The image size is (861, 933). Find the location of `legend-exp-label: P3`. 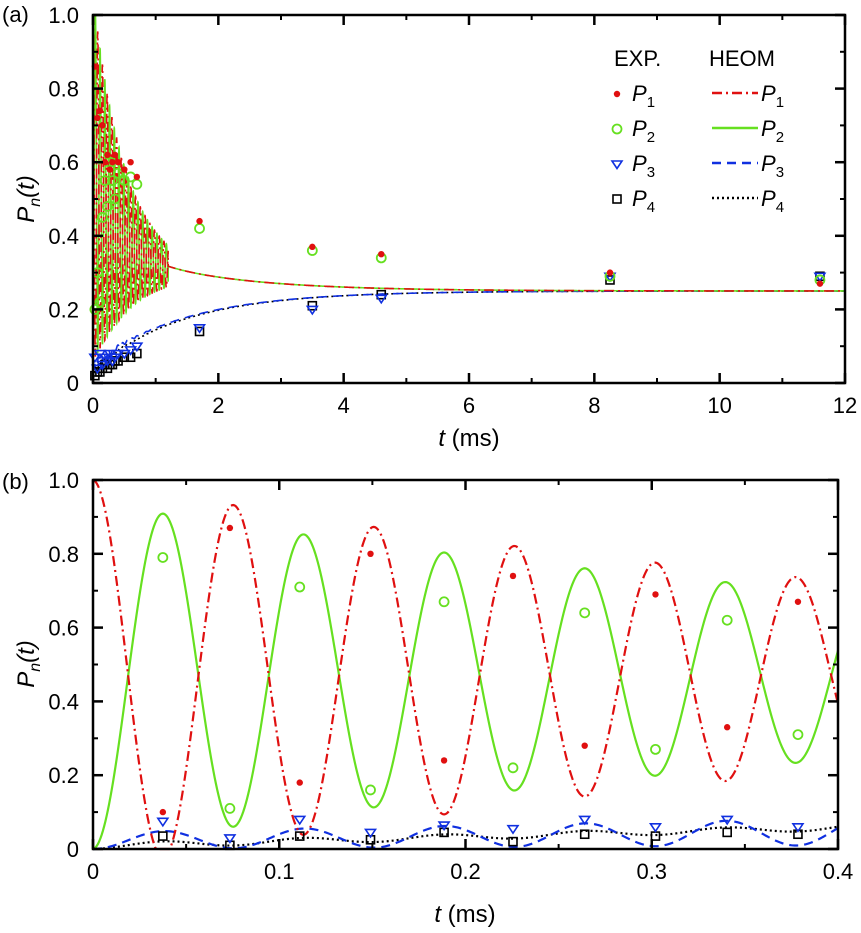

legend-exp-label: P3 is located at coordinates (643, 166).